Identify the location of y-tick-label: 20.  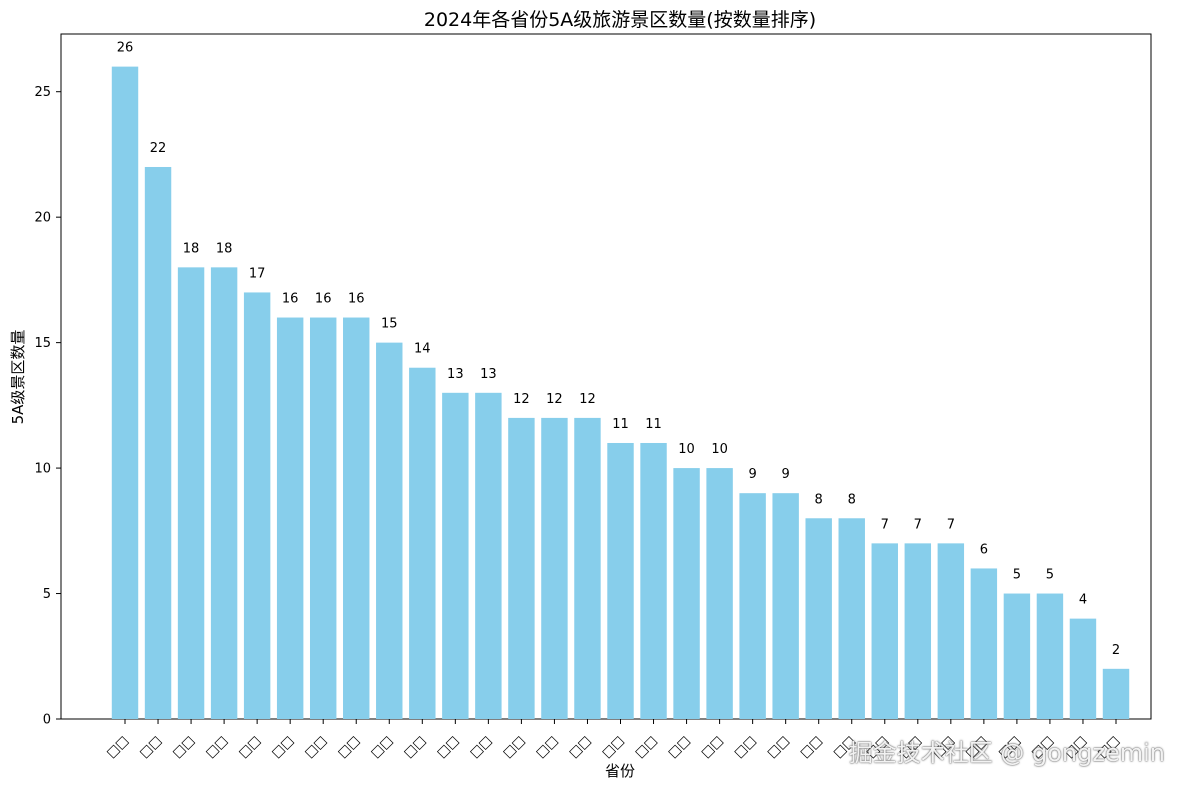
(42, 218).